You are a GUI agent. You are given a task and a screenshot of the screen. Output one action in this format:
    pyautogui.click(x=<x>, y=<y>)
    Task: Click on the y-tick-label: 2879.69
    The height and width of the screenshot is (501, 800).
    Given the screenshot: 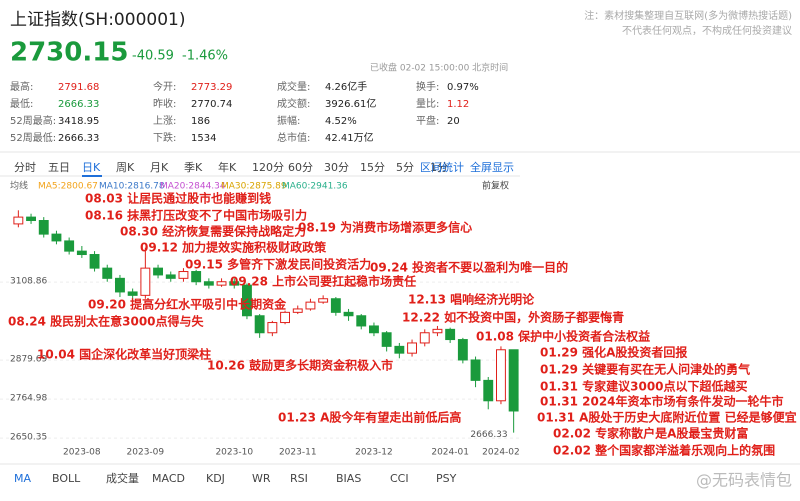 What is the action you would take?
    pyautogui.click(x=28, y=360)
    